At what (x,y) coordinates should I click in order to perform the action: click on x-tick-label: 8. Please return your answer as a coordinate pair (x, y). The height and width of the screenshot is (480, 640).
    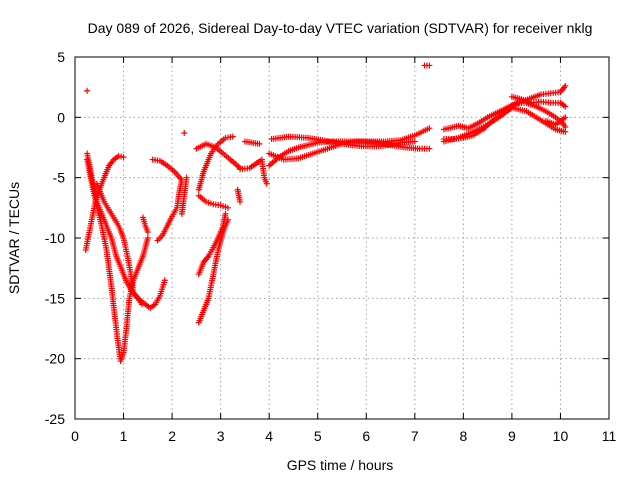
    Looking at the image, I should click on (463, 436).